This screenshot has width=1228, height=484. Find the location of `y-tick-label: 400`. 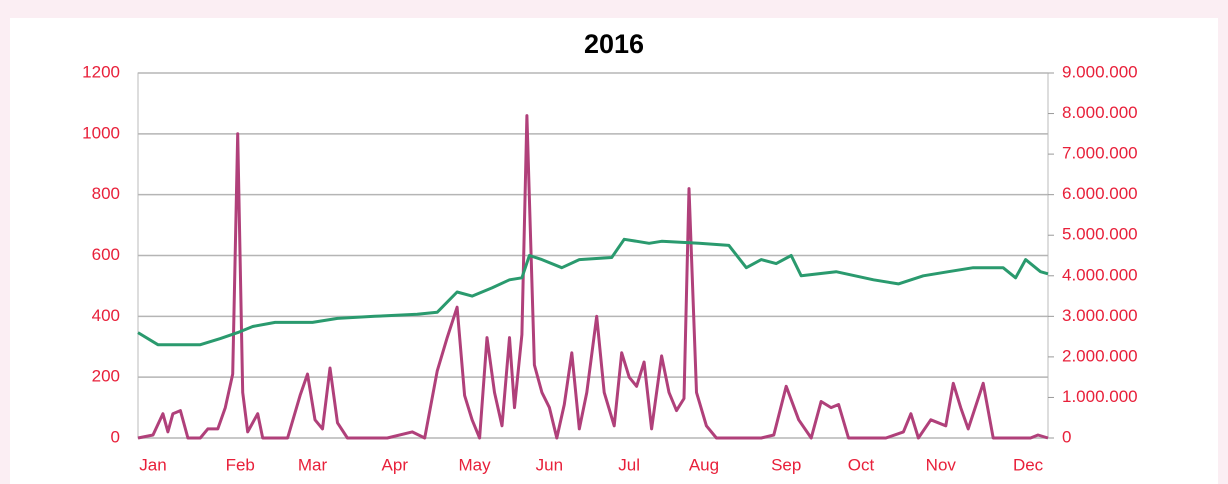

y-tick-label: 400 is located at coordinates (106, 315).